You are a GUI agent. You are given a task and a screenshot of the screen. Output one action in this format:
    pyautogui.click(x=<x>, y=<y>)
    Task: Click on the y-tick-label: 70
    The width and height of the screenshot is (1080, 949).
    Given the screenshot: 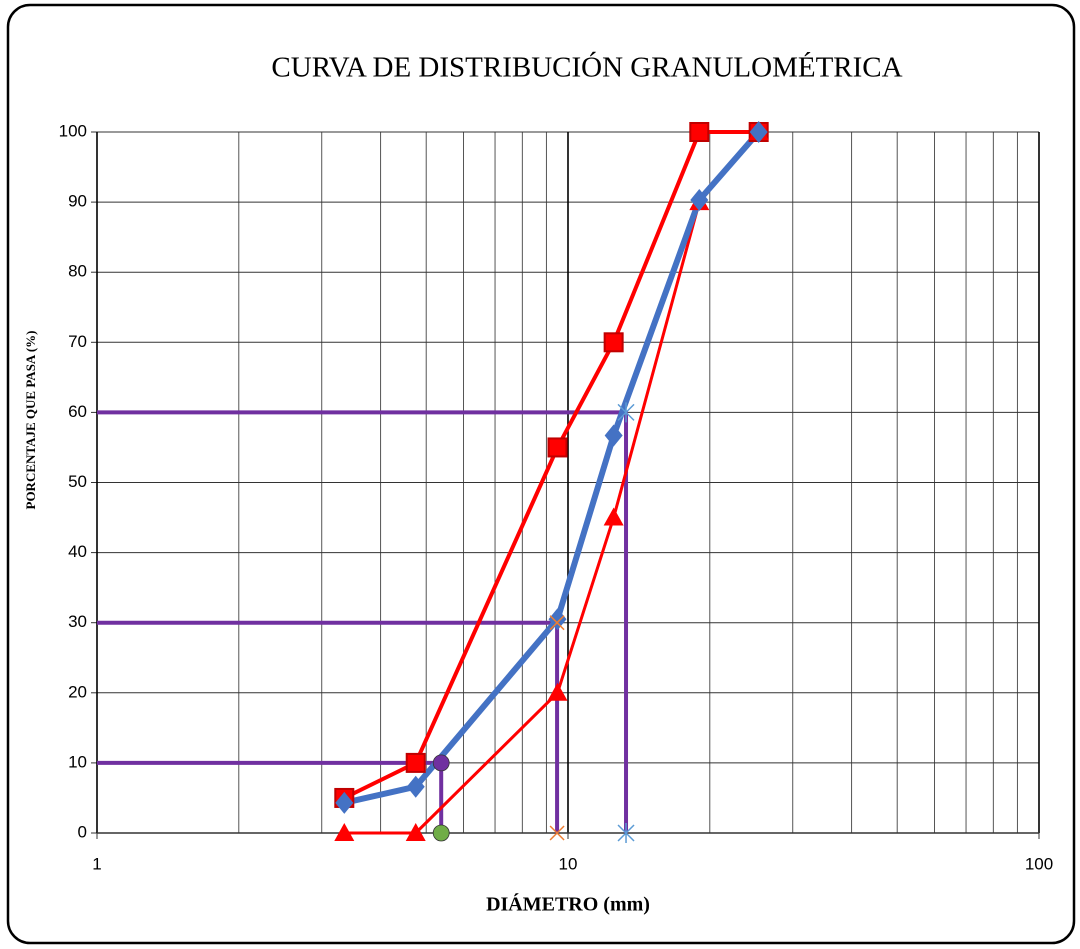 What is the action you would take?
    pyautogui.click(x=77, y=341)
    